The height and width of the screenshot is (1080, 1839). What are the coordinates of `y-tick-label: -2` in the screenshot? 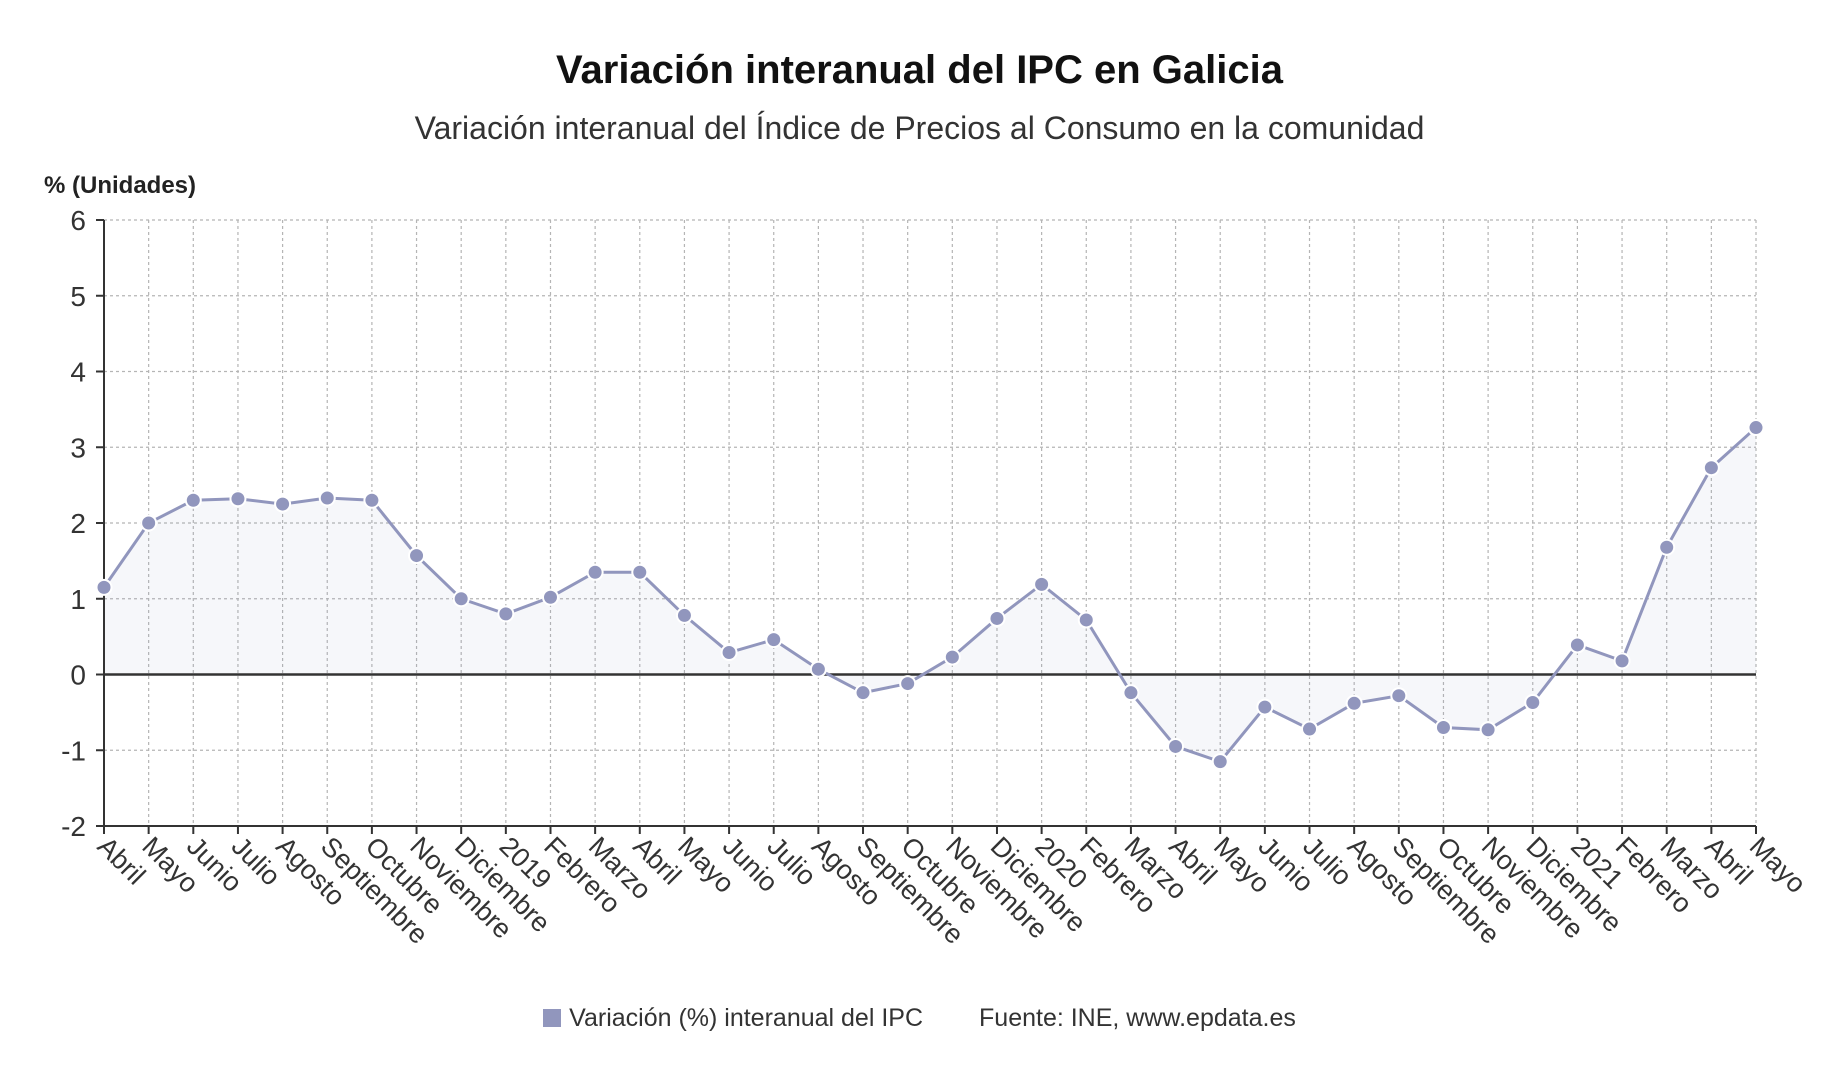 It's located at (73, 826).